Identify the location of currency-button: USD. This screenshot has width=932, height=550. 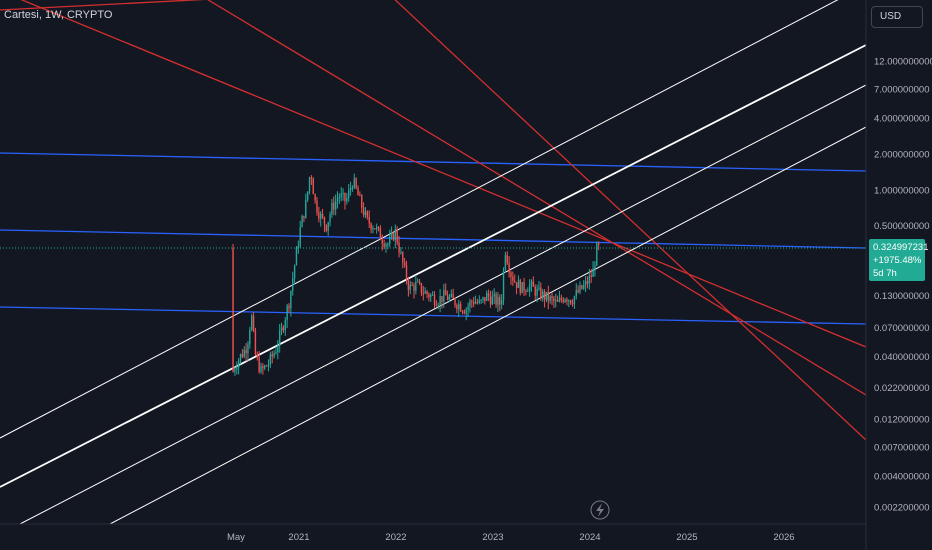
(897, 17).